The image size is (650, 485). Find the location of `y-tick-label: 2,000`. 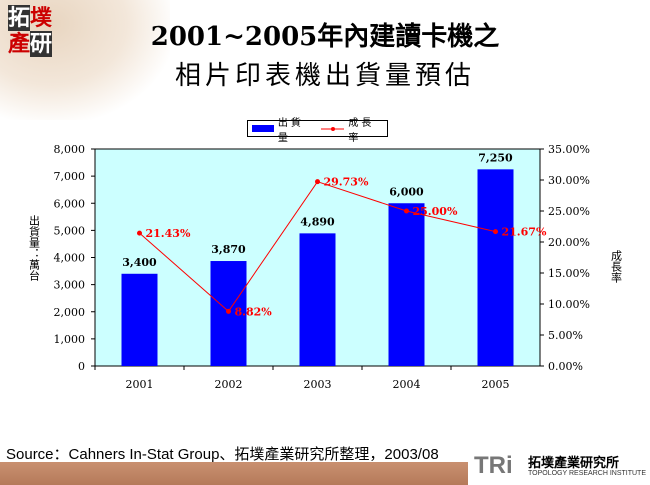

y-tick-label: 2,000 is located at coordinates (70, 312).